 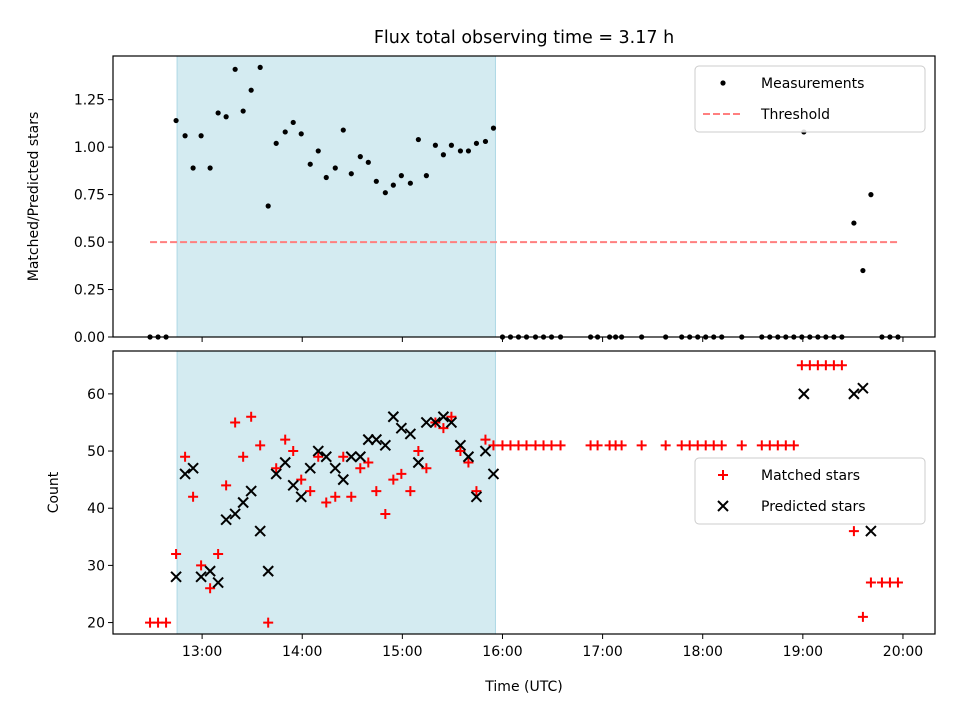 What do you see at coordinates (795, 115) in the screenshot?
I see `legend-label: Threshold` at bounding box center [795, 115].